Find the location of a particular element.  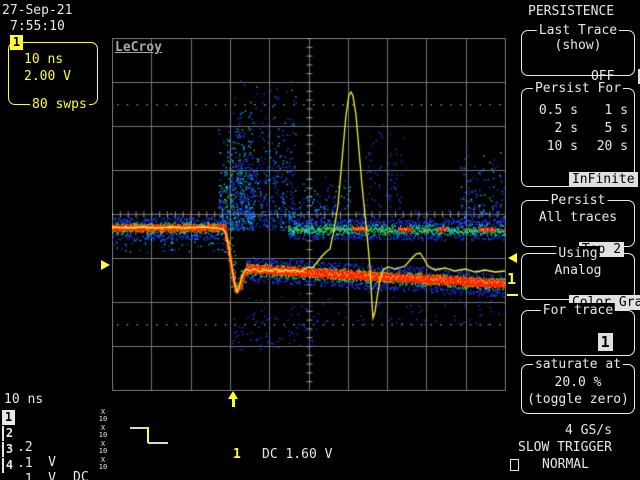

last-trace-title: Last Trace is located at coordinates (578, 30).